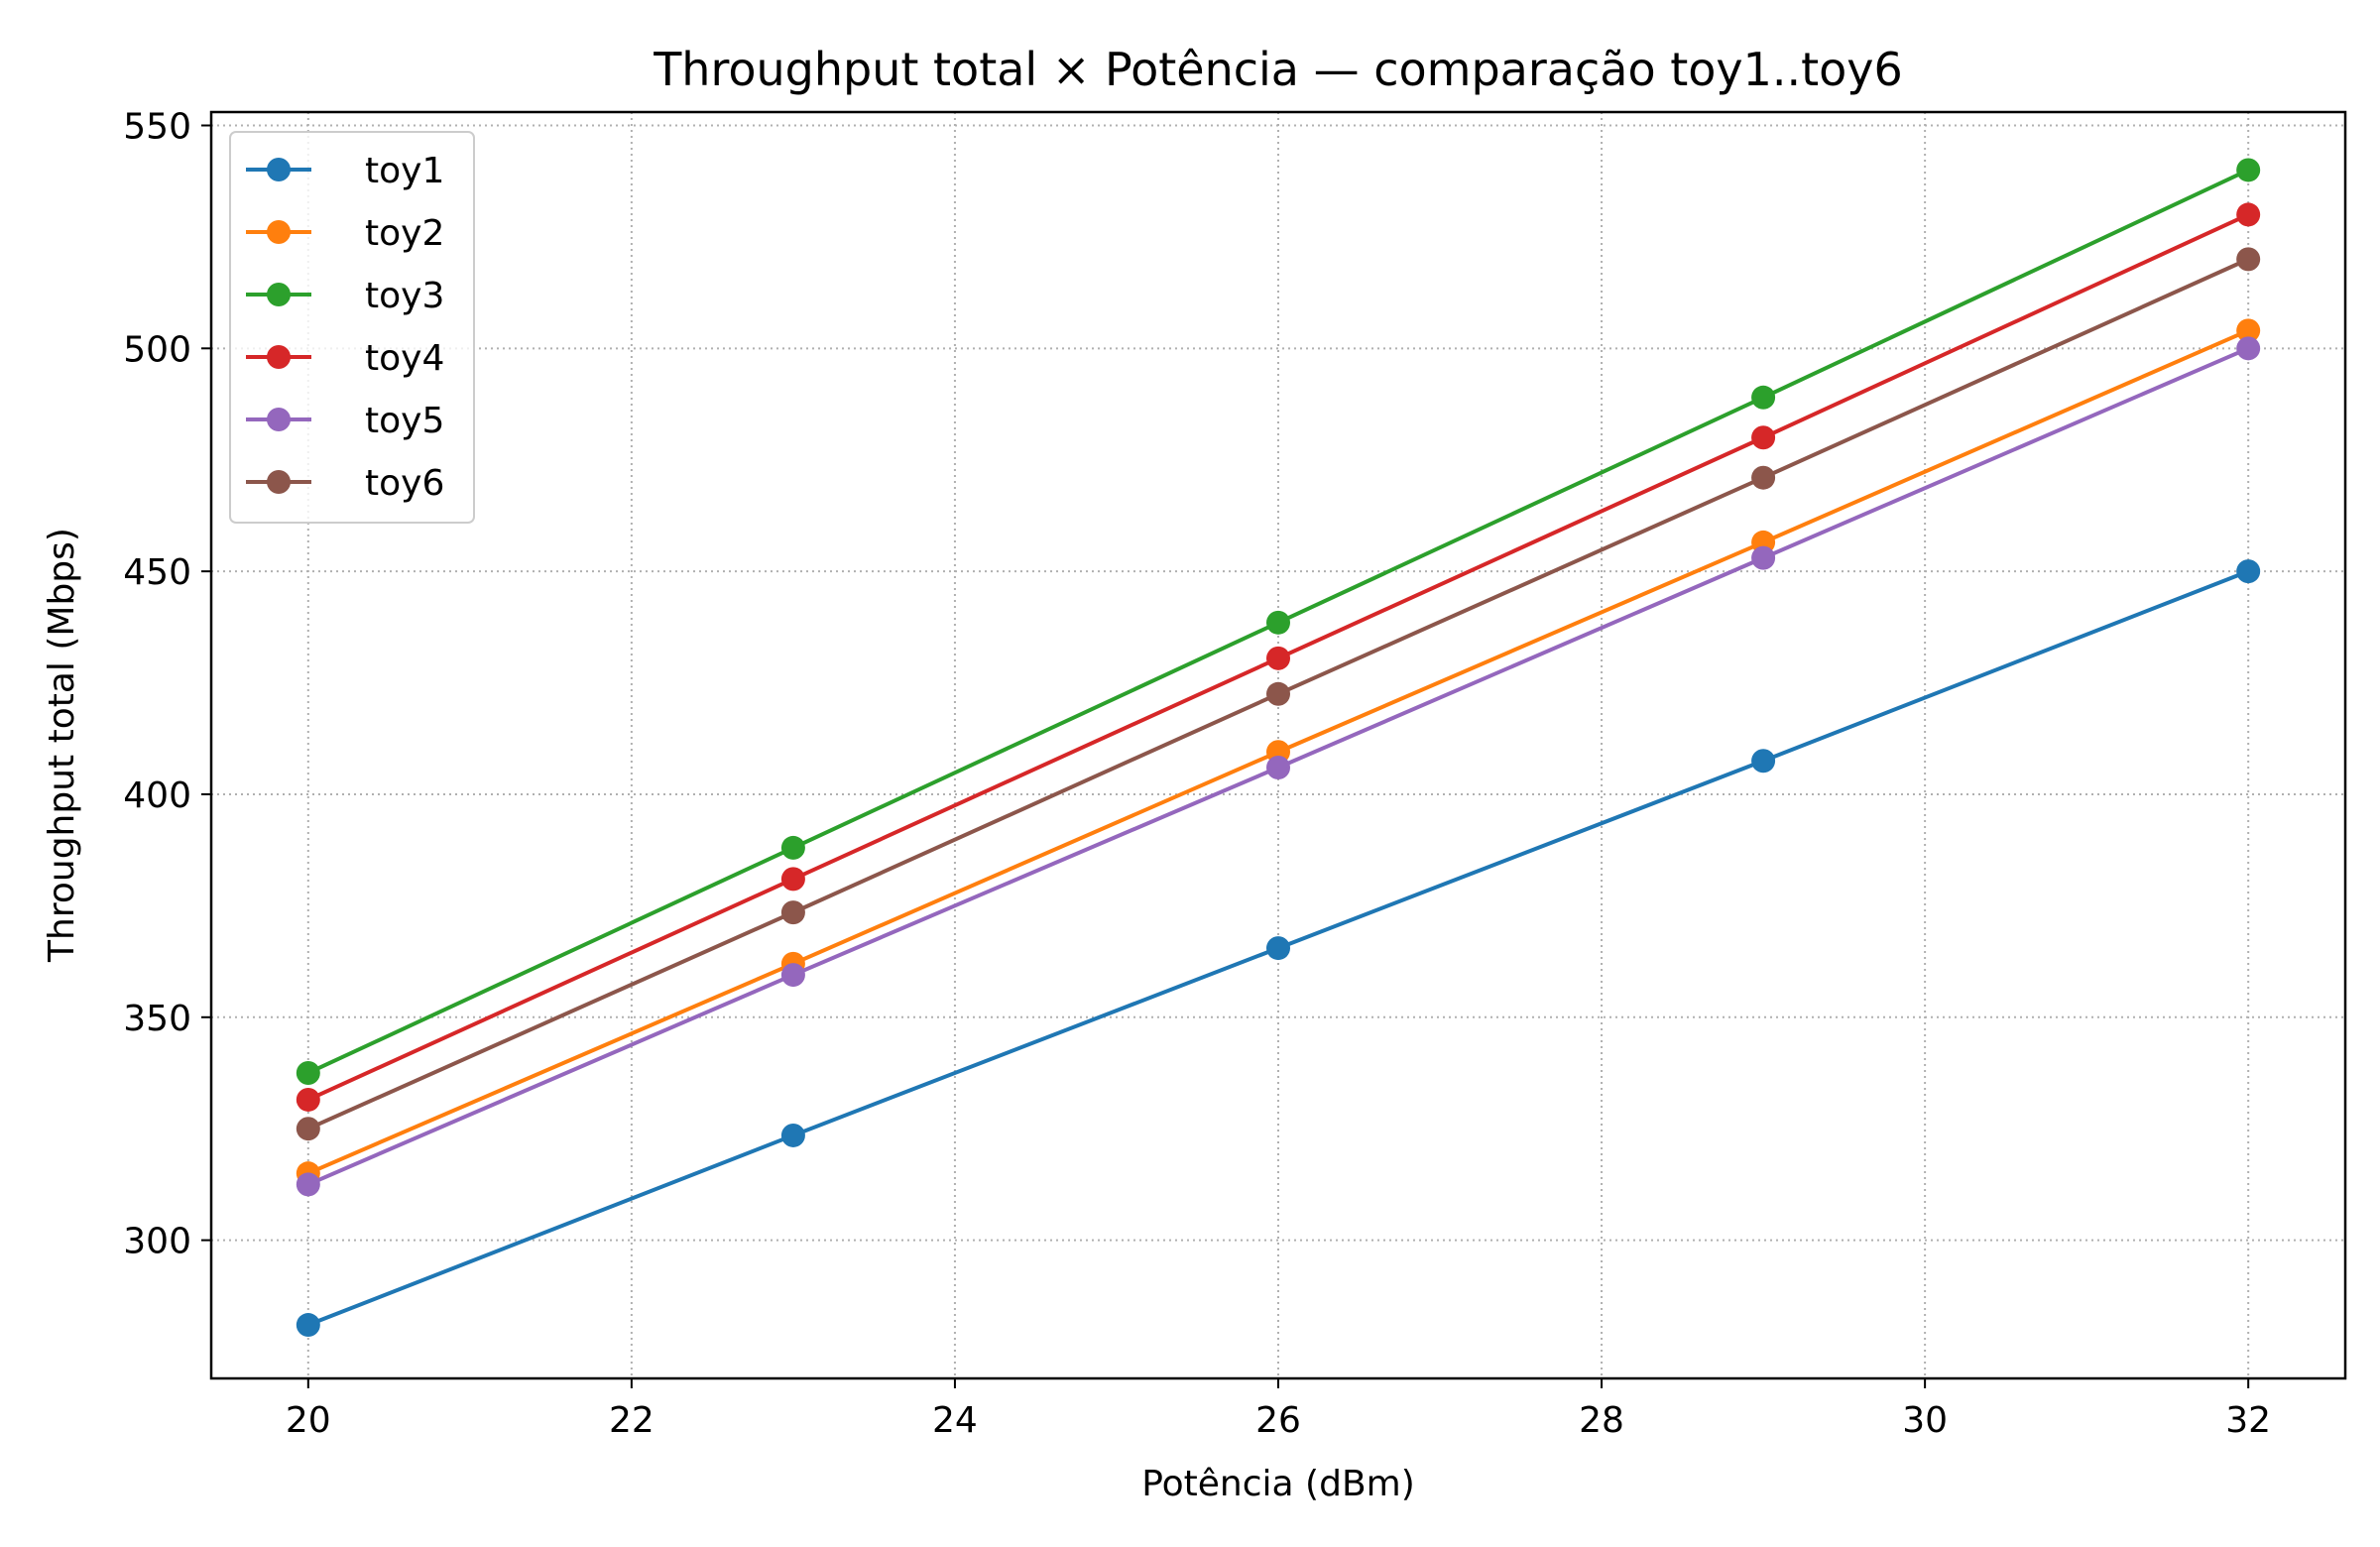  What do you see at coordinates (2248, 330) in the screenshot?
I see `data-point-toy2` at bounding box center [2248, 330].